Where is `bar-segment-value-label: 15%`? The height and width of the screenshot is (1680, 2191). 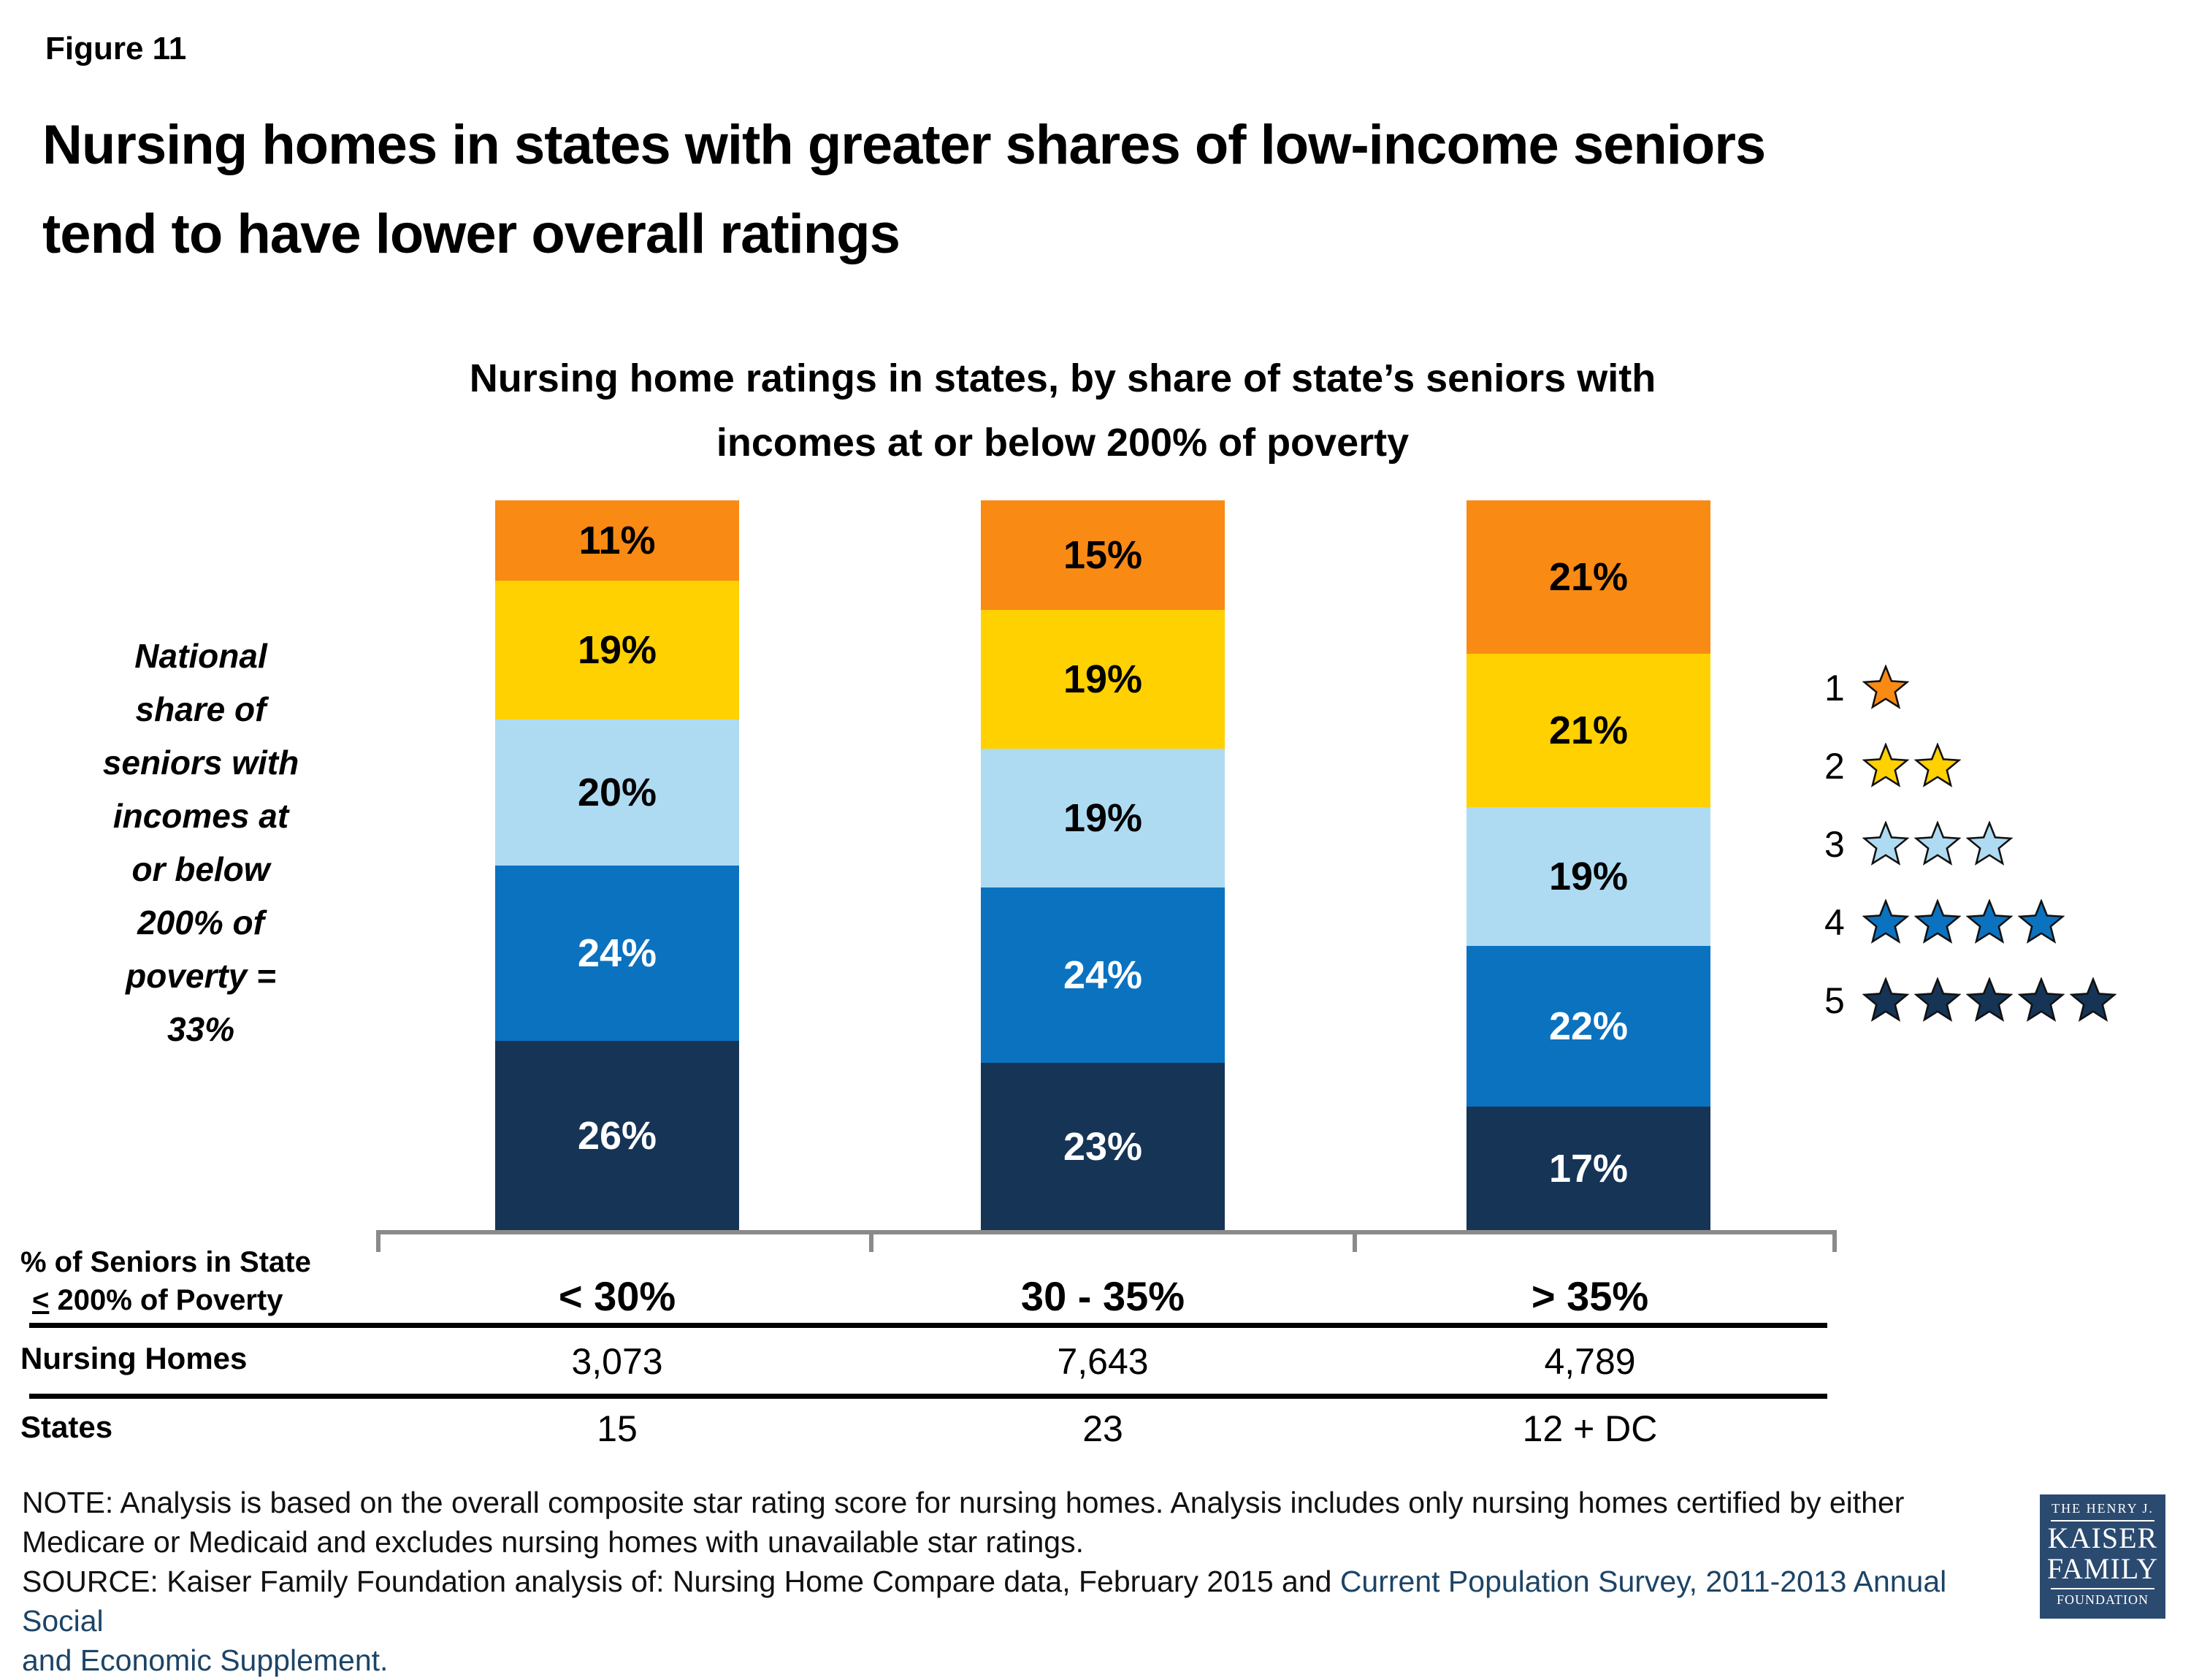 bar-segment-value-label: 15% is located at coordinates (1103, 555).